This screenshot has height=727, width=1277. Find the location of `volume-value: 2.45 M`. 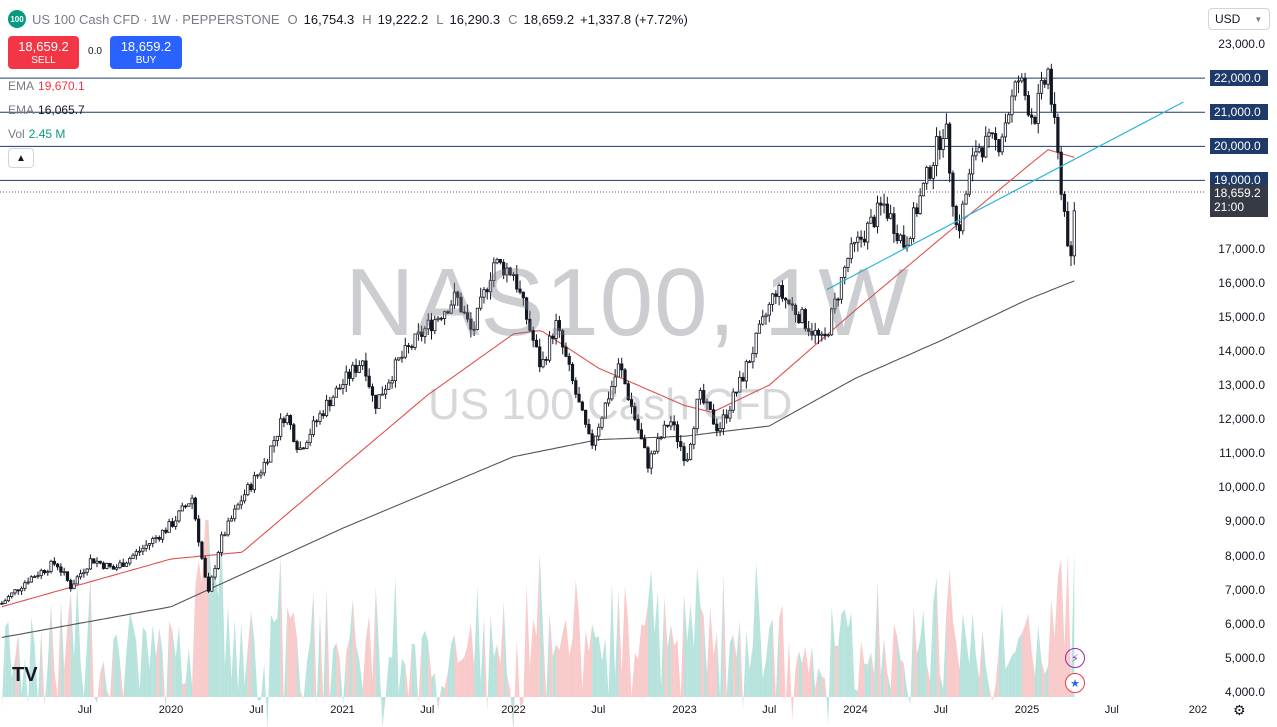

volume-value: 2.45 M is located at coordinates (47, 134).